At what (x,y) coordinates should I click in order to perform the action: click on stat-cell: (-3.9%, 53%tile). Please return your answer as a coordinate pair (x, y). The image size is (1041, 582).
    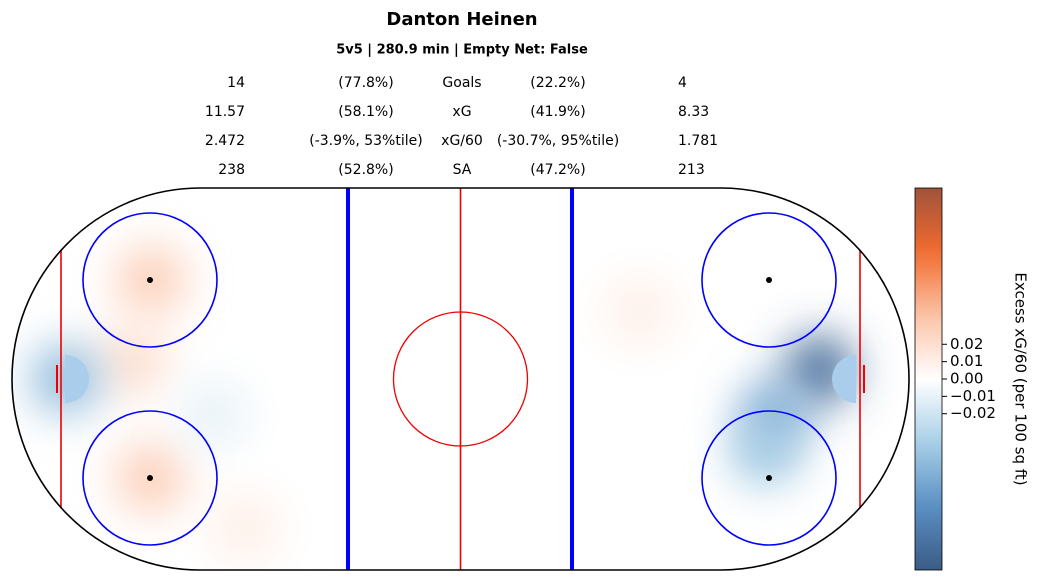
    Looking at the image, I should click on (365, 141).